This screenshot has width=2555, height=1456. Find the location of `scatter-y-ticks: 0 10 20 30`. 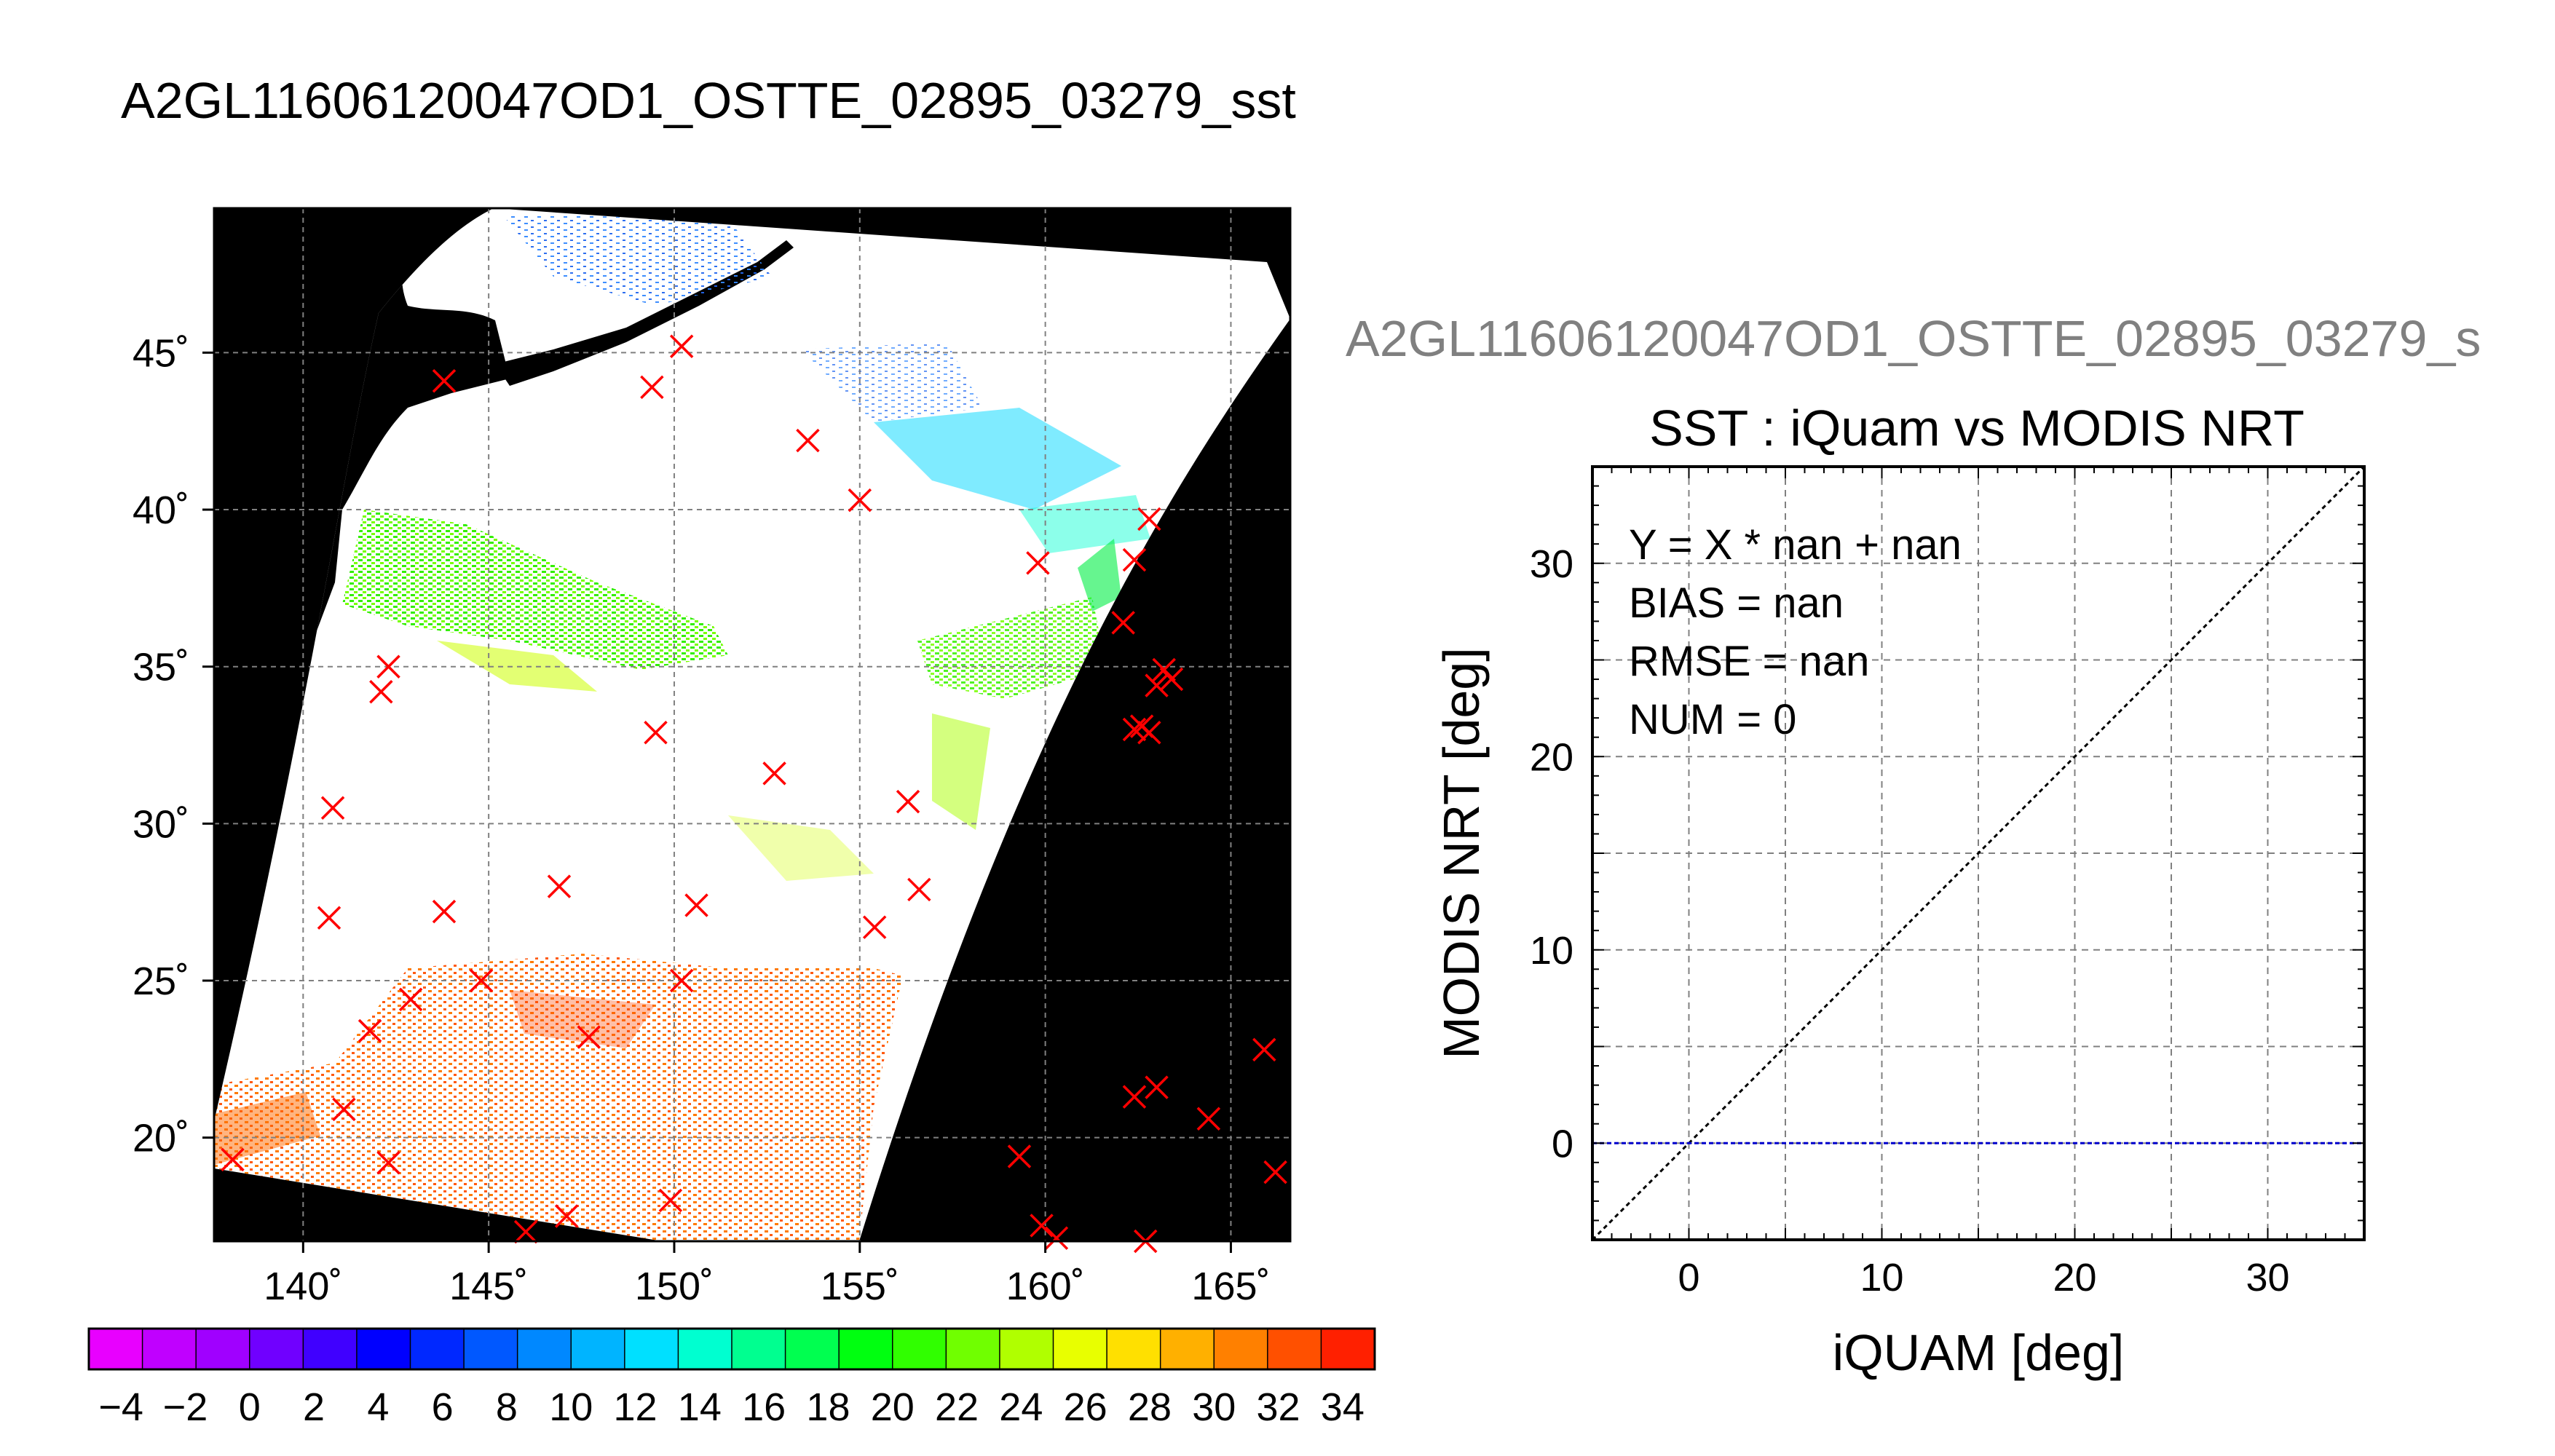

scatter-y-ticks: 0 10 20 30 is located at coordinates (1551, 854).